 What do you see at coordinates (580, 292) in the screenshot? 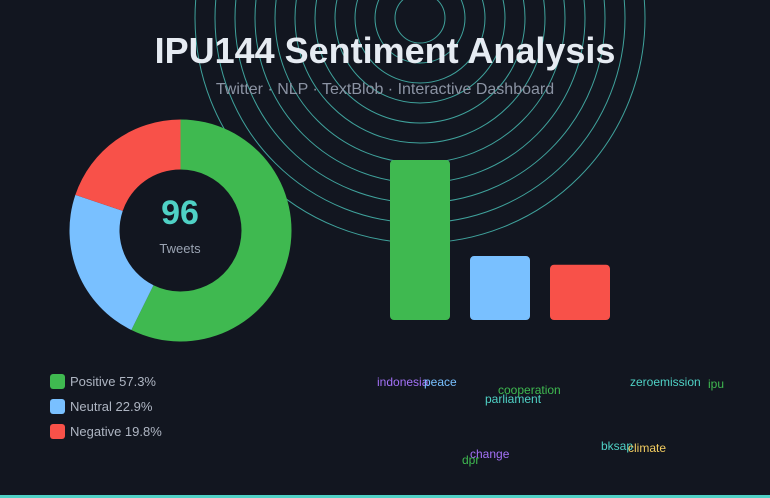
I see `bar-negative` at bounding box center [580, 292].